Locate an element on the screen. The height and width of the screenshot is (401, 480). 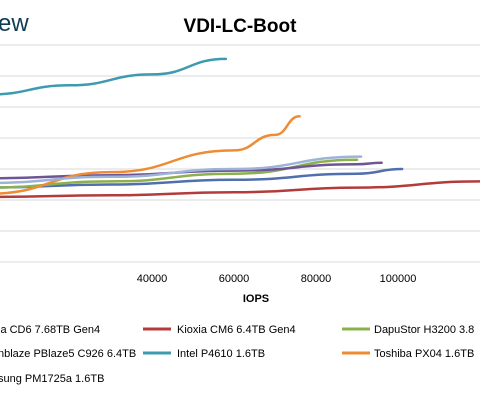
x-tick-label: 80000 is located at coordinates (316, 279).